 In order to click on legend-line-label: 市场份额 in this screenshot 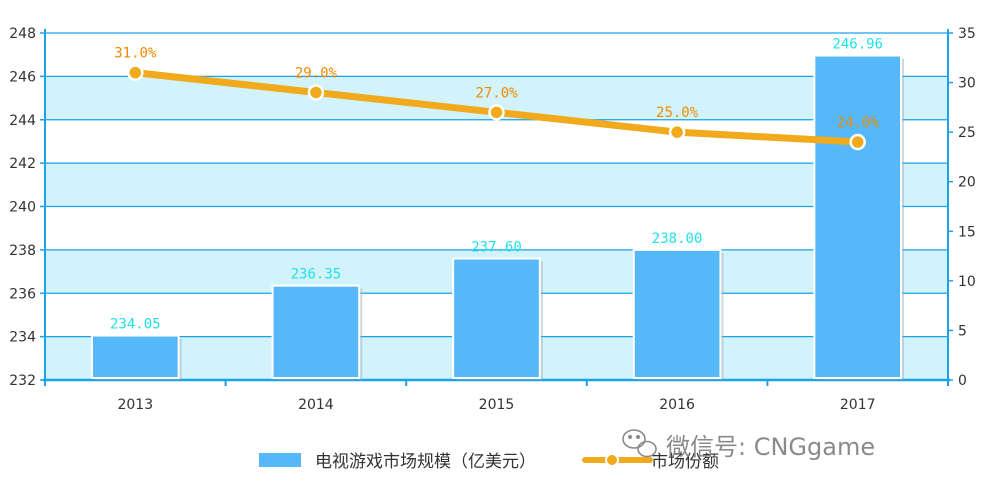, I will do `click(685, 462)`.